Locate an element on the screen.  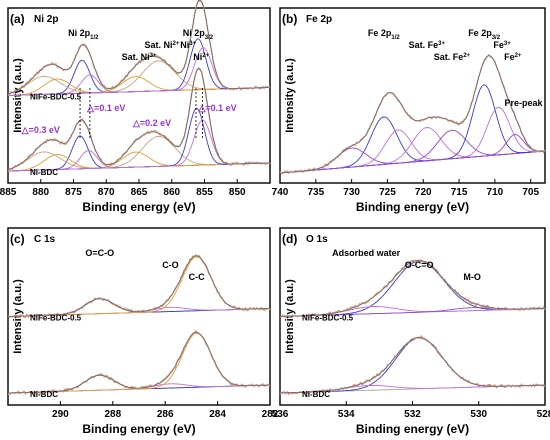
panel-title: Ni 2p is located at coordinates (46, 19).